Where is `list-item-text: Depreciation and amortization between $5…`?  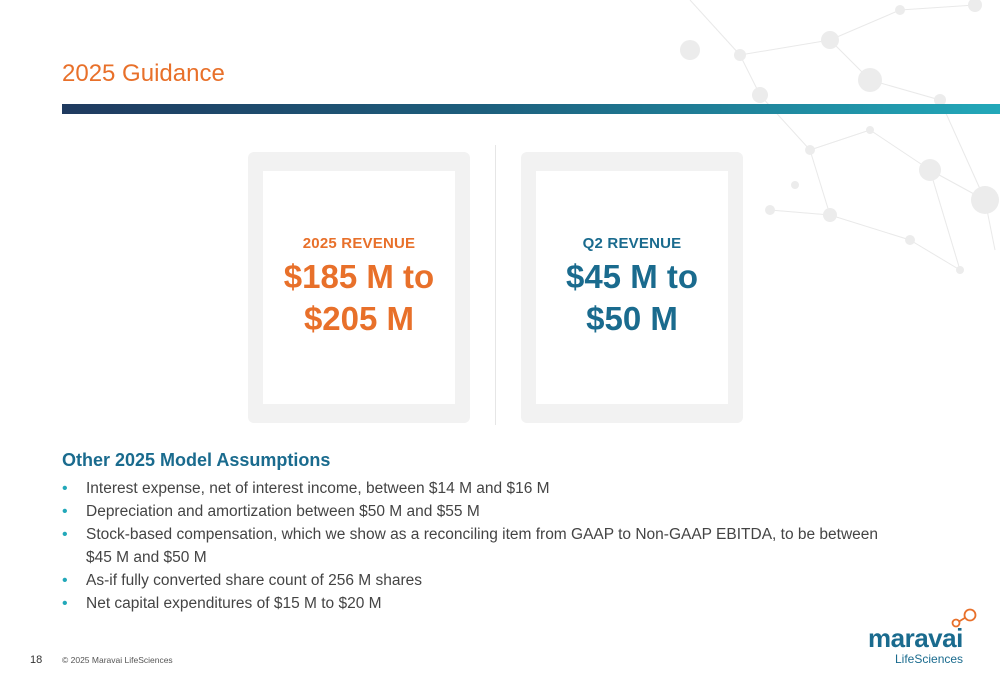
list-item-text: Depreciation and amortization between $5… is located at coordinates (283, 511).